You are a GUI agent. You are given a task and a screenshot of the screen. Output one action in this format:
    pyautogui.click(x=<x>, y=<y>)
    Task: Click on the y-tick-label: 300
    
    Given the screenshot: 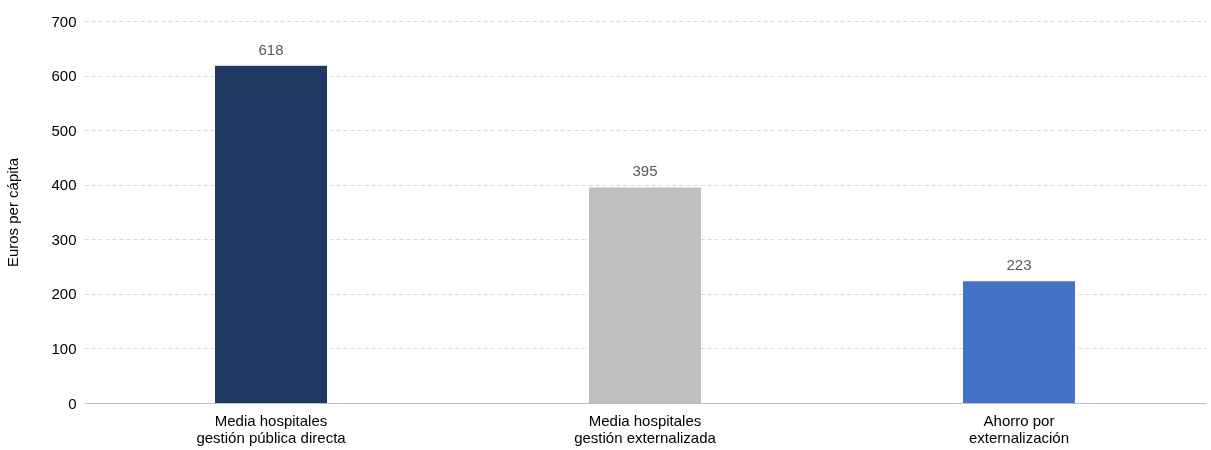 What is the action you would take?
    pyautogui.click(x=64, y=239)
    